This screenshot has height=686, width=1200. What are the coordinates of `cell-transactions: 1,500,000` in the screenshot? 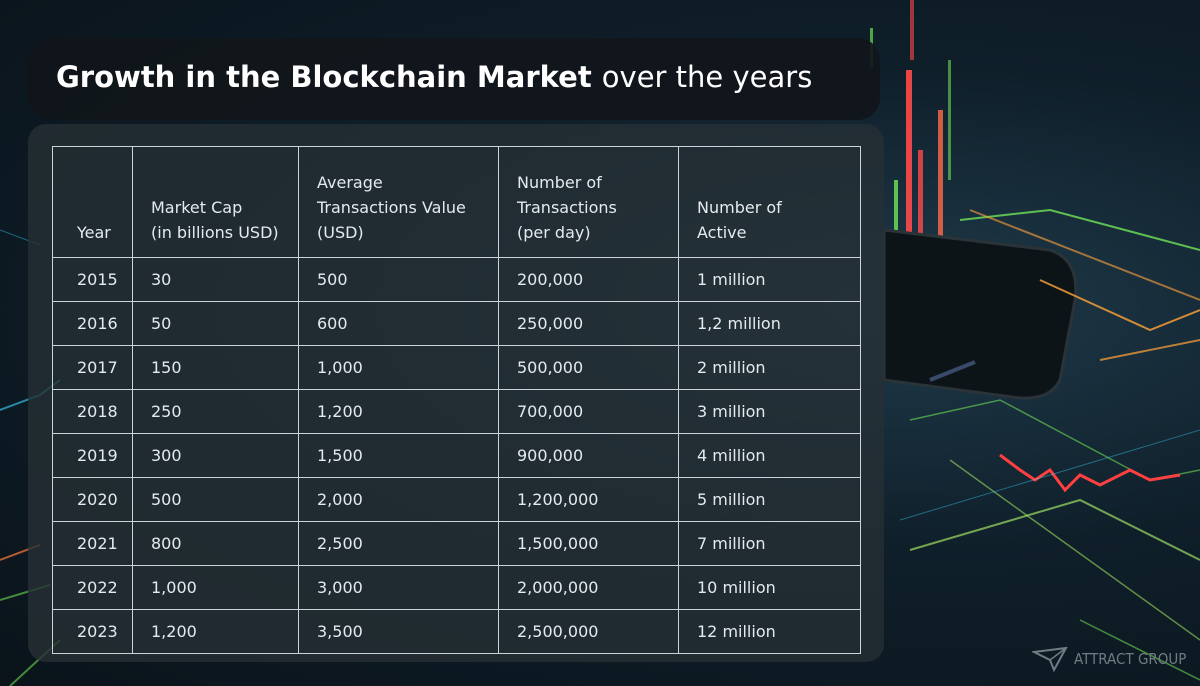 It's located at (588, 543).